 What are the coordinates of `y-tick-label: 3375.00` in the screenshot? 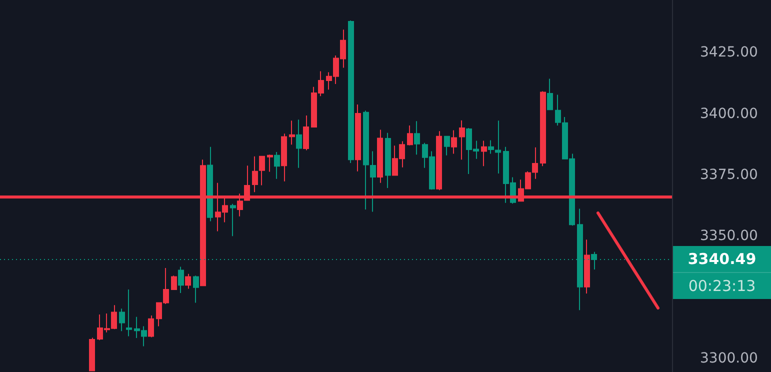 It's located at (729, 174).